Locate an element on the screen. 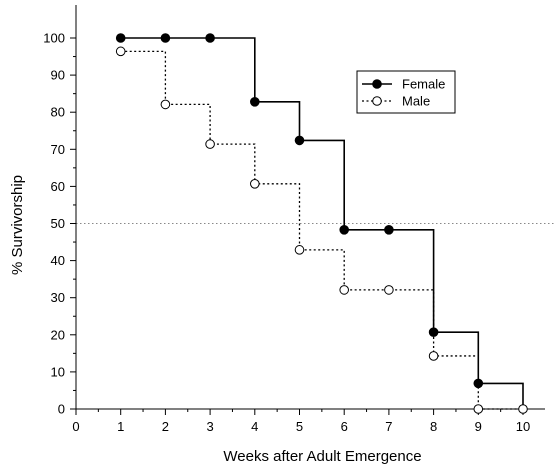  y-tick-label: 10 is located at coordinates (58, 371).